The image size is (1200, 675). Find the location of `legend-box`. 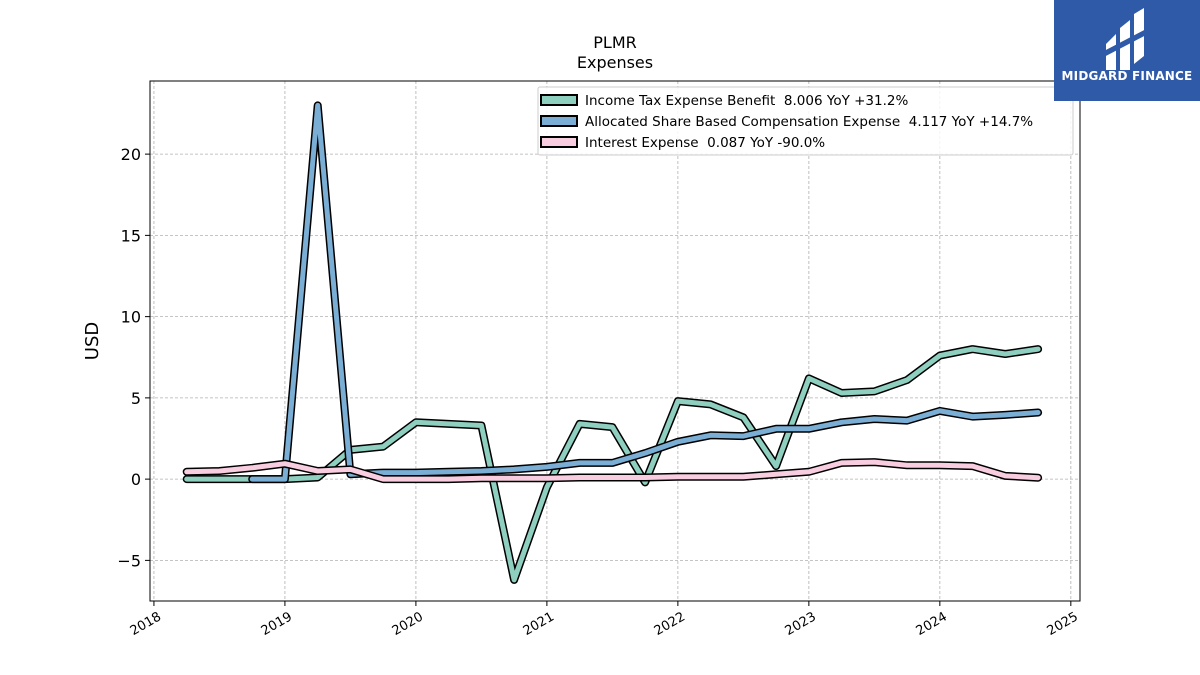

legend-box is located at coordinates (805, 121).